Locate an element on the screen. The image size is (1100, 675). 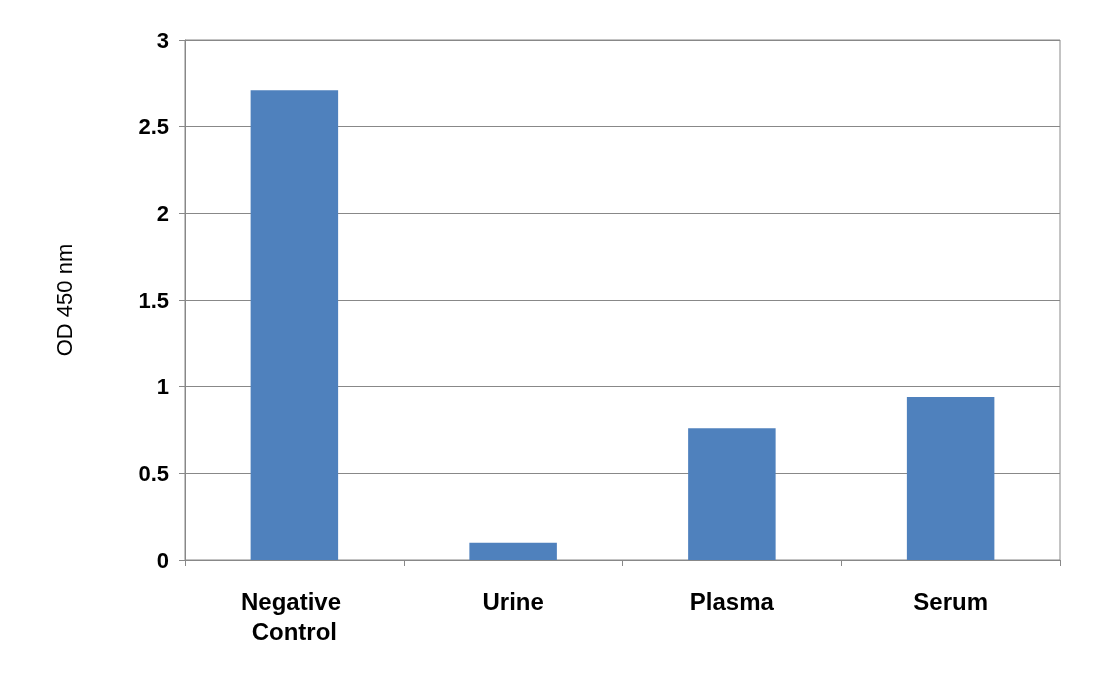
y-tick-label: 1 is located at coordinates (162, 387).